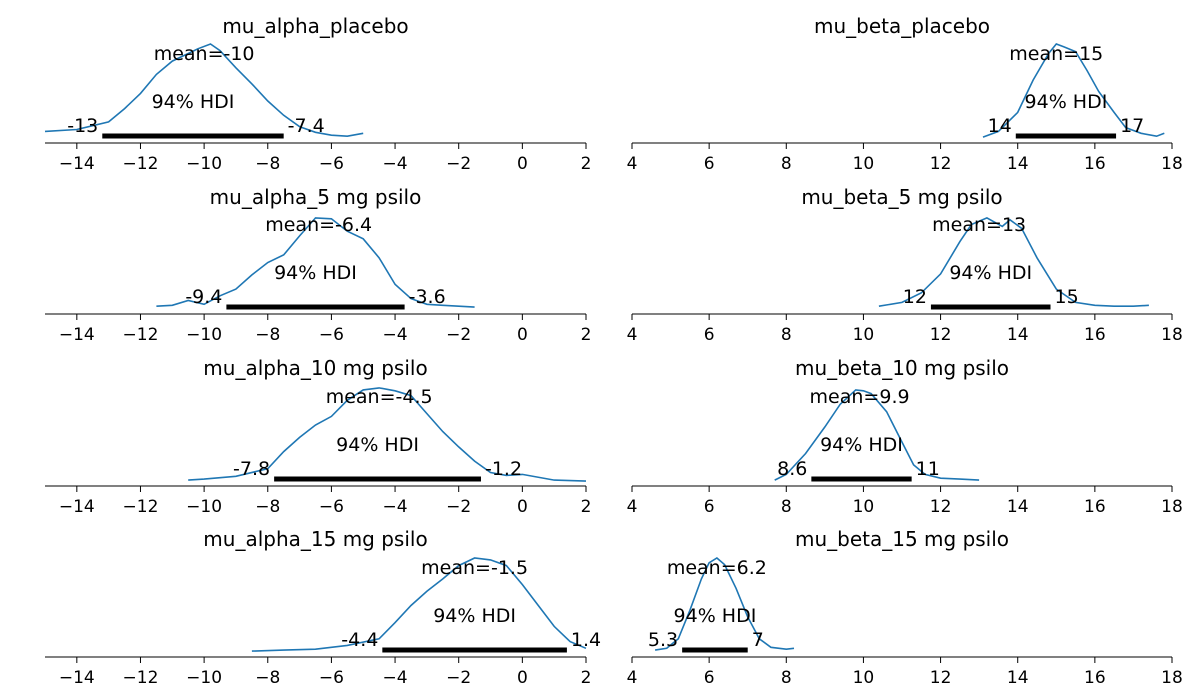 Image resolution: width=1200 pixels, height=700 pixels. I want to click on panel-title: mu_alpha_15 mg psilo, so click(315, 539).